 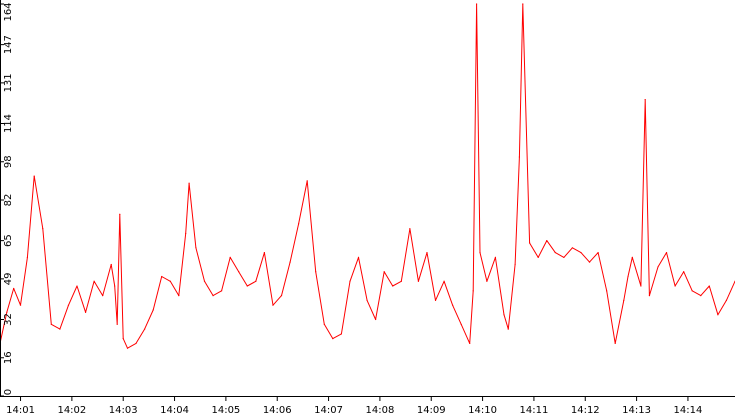 What do you see at coordinates (585, 410) in the screenshot?
I see `x-tick-label: 14:12` at bounding box center [585, 410].